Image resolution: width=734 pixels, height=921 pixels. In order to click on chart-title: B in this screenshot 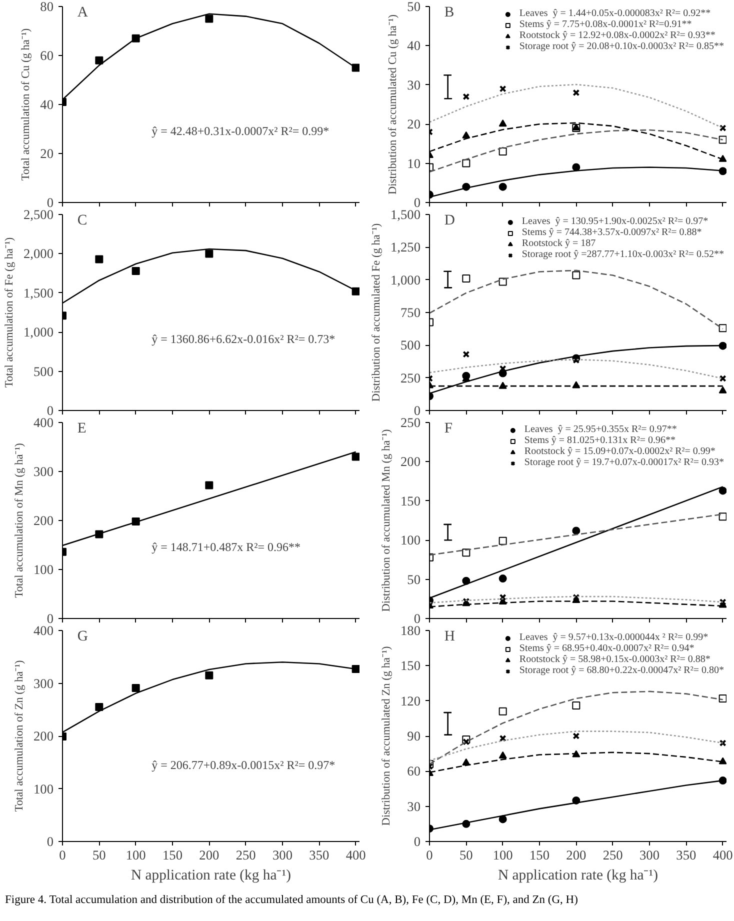, I will do `click(449, 12)`.